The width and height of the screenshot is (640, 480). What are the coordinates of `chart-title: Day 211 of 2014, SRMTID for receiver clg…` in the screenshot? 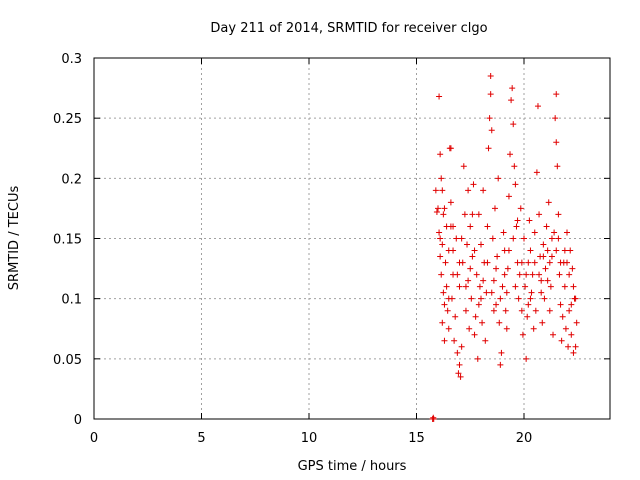 It's located at (348, 28).